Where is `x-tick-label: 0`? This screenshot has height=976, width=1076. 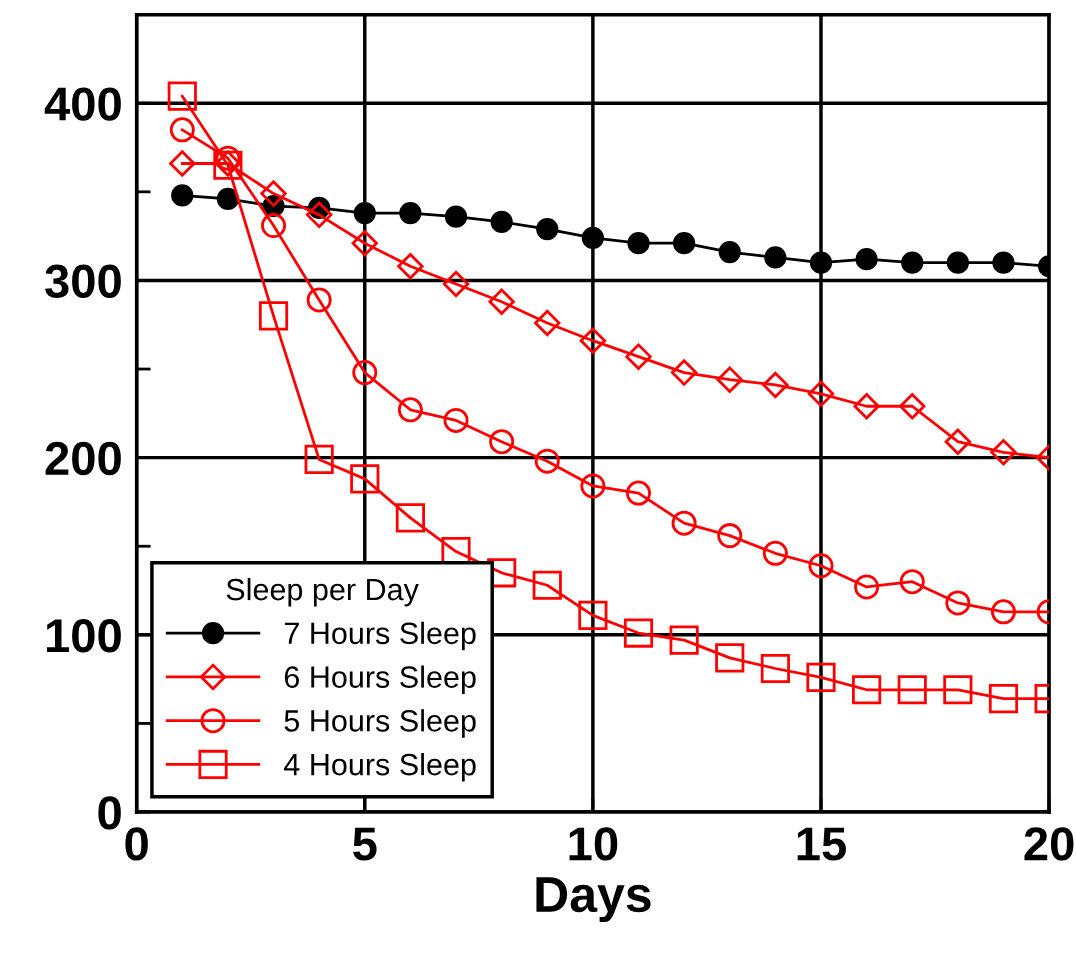
x-tick-label: 0 is located at coordinates (136, 844).